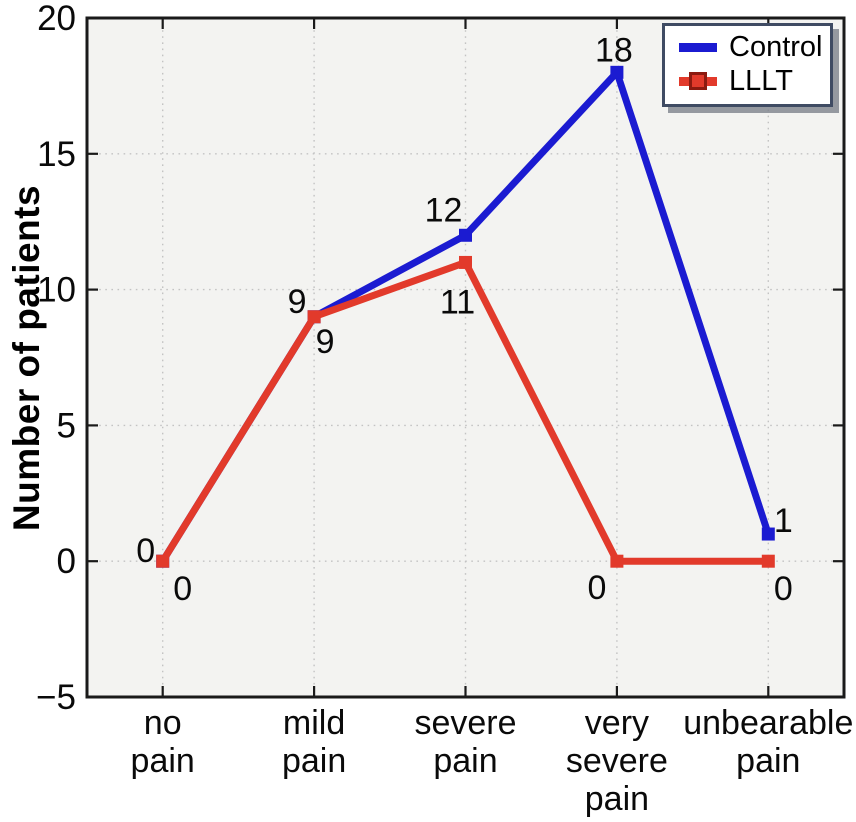 This screenshot has height=822, width=856. I want to click on y-tick-label: 0, so click(66, 561).